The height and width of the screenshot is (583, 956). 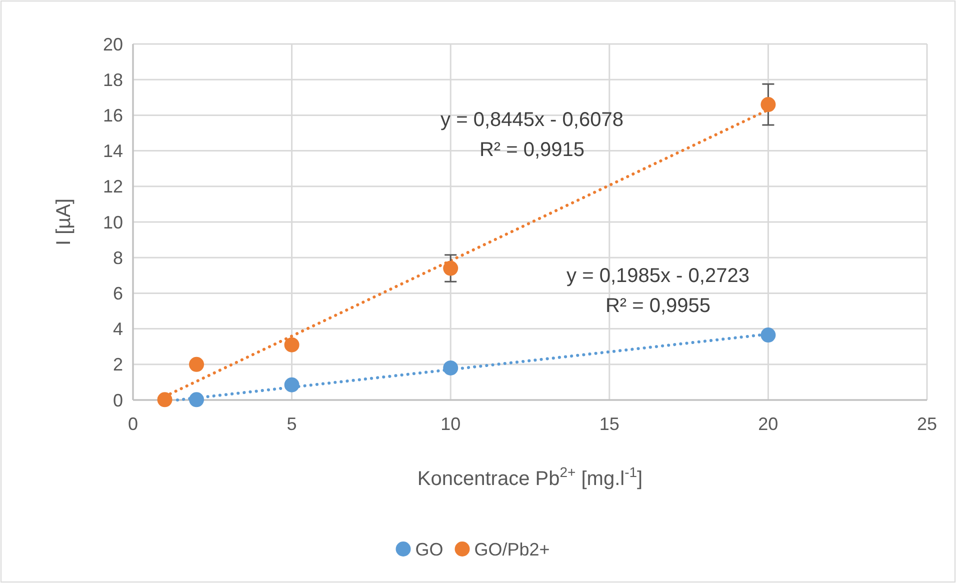 I want to click on x-axis-title: Koncentrace Pb$^{2+}$ [mg.l$^{-1}$], so click(x=530, y=477).